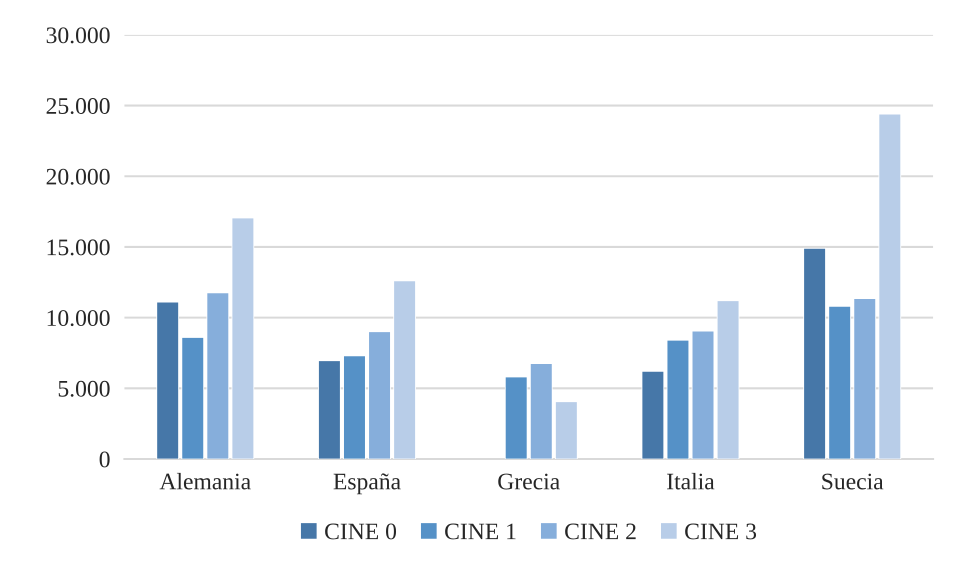 Image resolution: width=957 pixels, height=581 pixels. What do you see at coordinates (78, 106) in the screenshot?
I see `y-tick-label: 25.000` at bounding box center [78, 106].